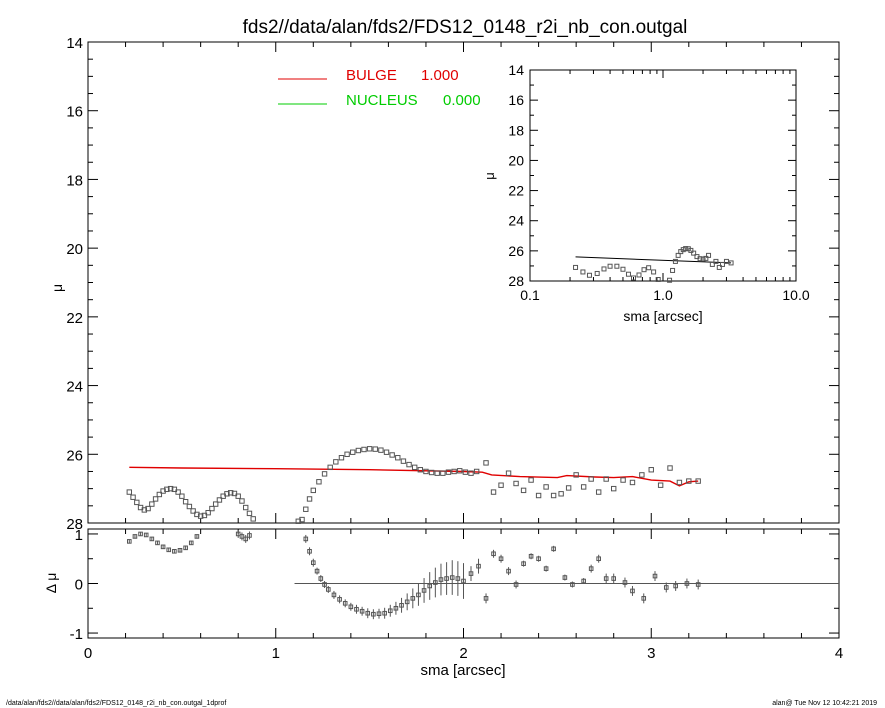 The image size is (885, 708). What do you see at coordinates (74, 318) in the screenshot?
I see `main-ytick-label: 22` at bounding box center [74, 318].